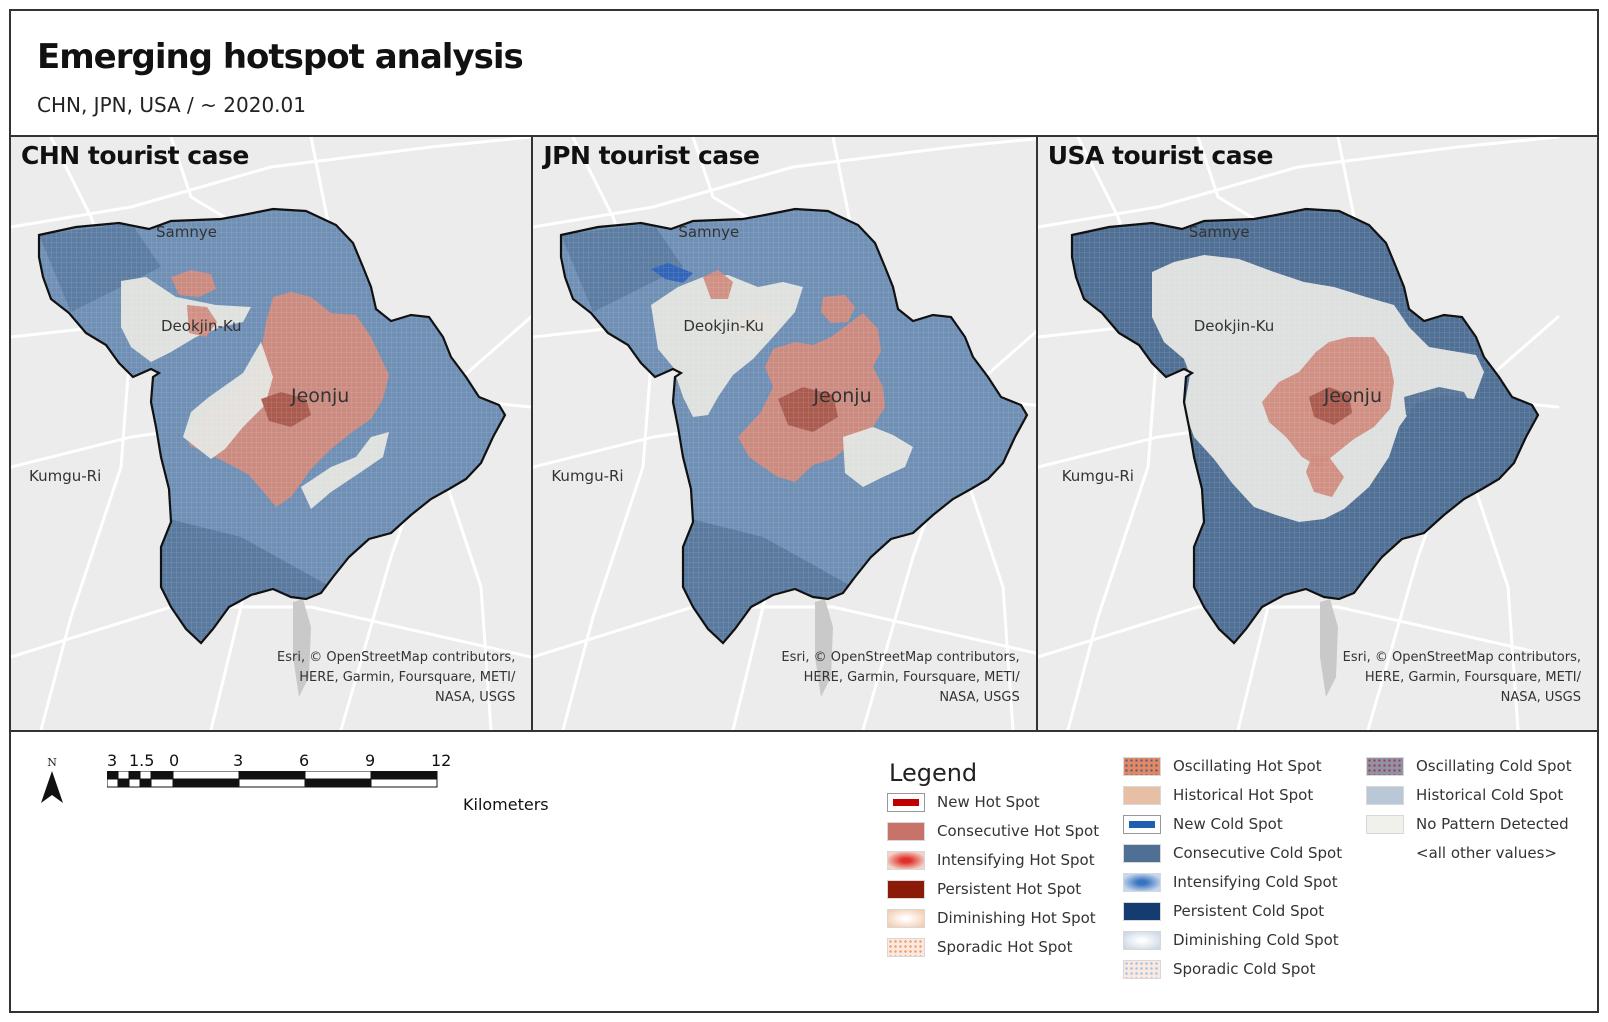 This screenshot has height=1022, width=1608. I want to click on legend-item: No Pattern Detected, so click(1467, 824).